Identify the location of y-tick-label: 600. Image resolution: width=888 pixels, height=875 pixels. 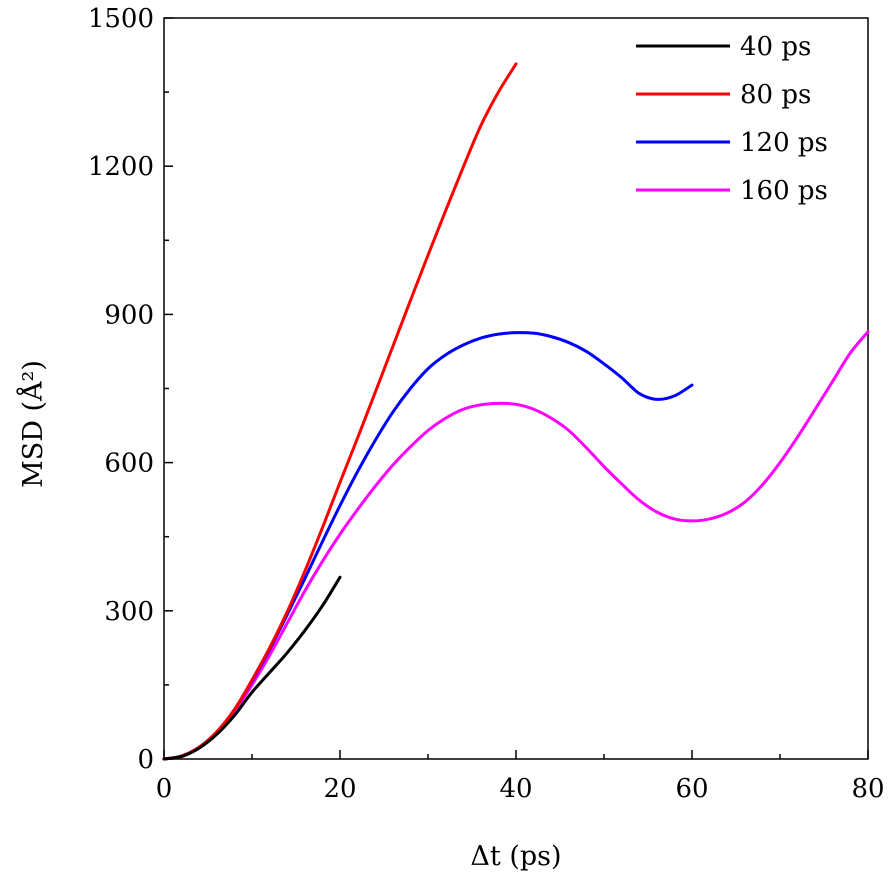
(129, 464).